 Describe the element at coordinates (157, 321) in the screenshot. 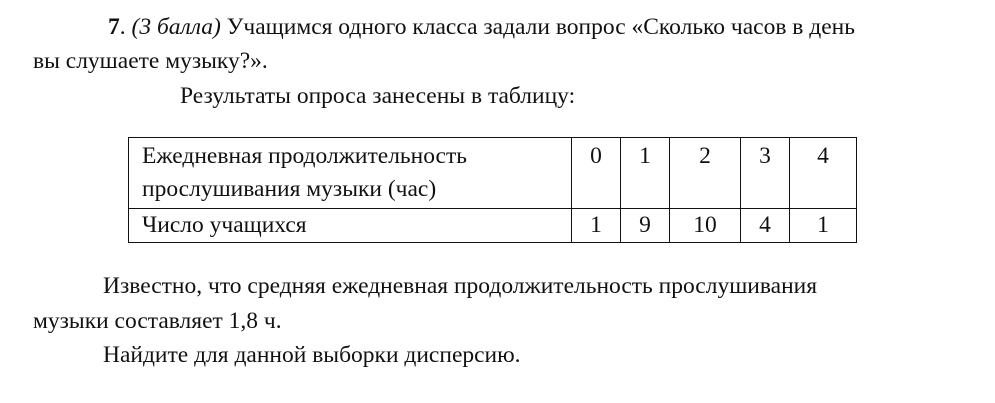

I see `after-text-2: музыки составляет 1,8 ч.` at that location.